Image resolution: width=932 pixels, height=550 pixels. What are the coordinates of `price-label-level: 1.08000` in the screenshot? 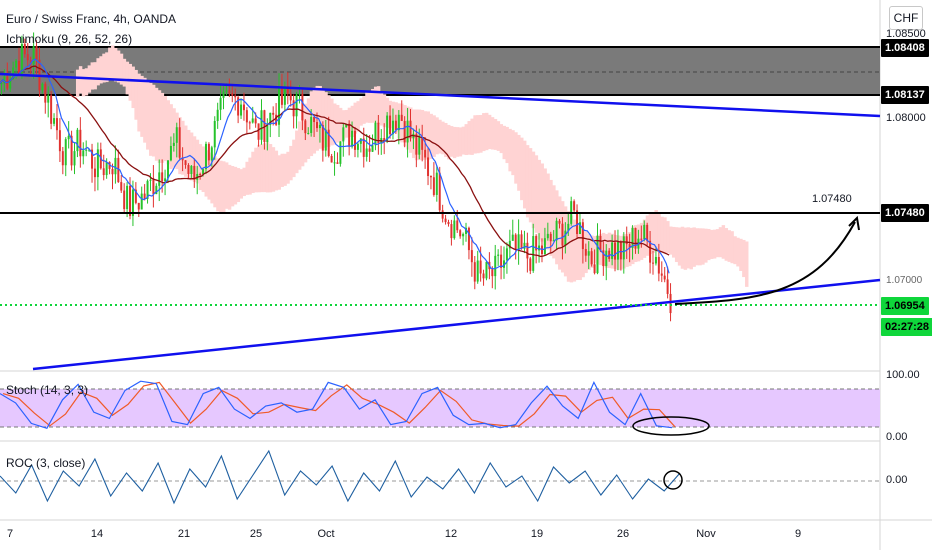 It's located at (906, 118).